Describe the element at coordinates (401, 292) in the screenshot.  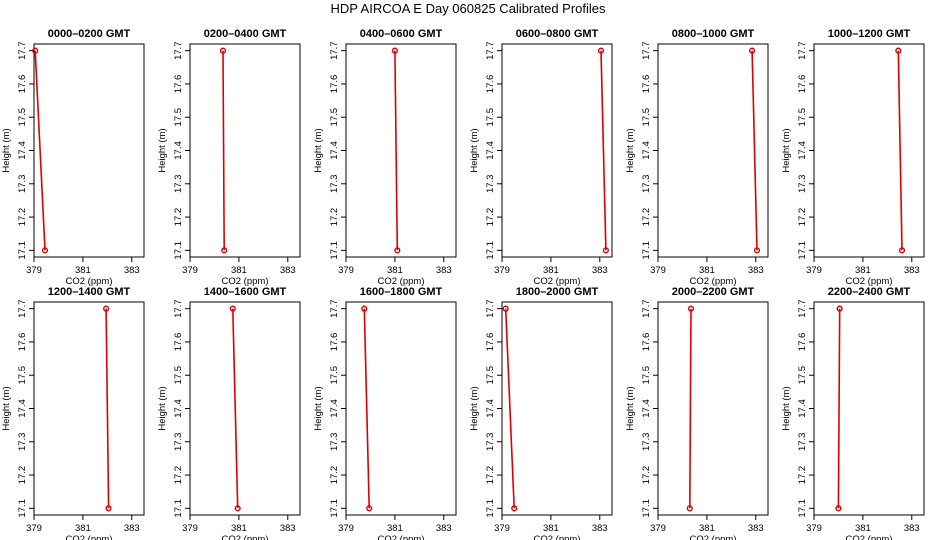
I see `panel-title: 1600–1800 GMT` at that location.